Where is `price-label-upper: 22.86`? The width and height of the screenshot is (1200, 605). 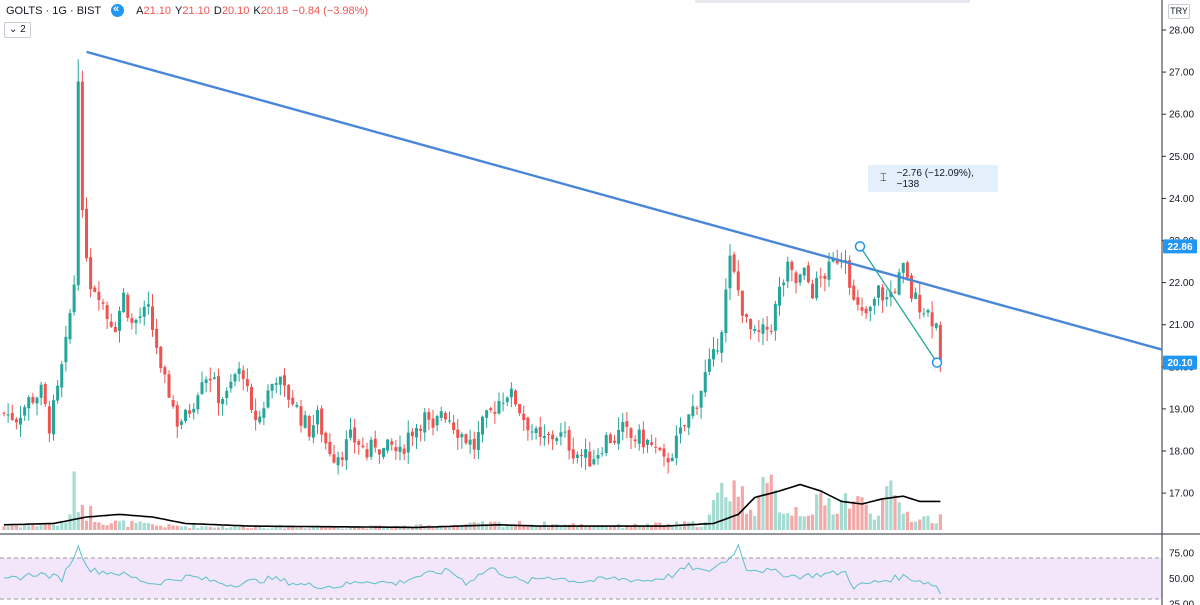 price-label-upper: 22.86 is located at coordinates (1180, 246).